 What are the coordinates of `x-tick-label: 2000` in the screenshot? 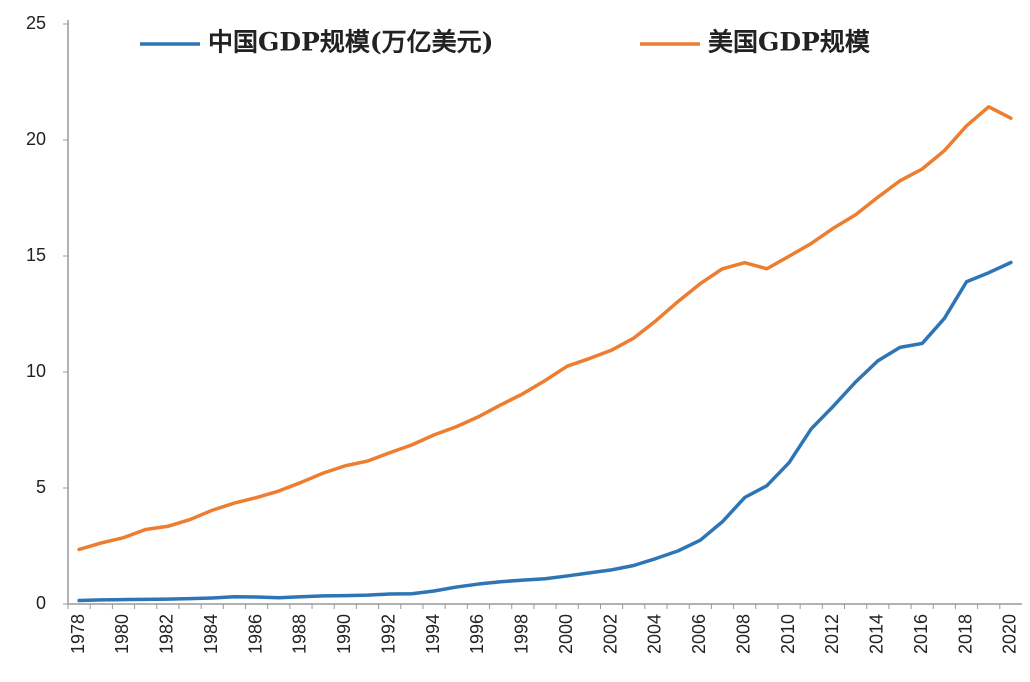 It's located at (566, 634).